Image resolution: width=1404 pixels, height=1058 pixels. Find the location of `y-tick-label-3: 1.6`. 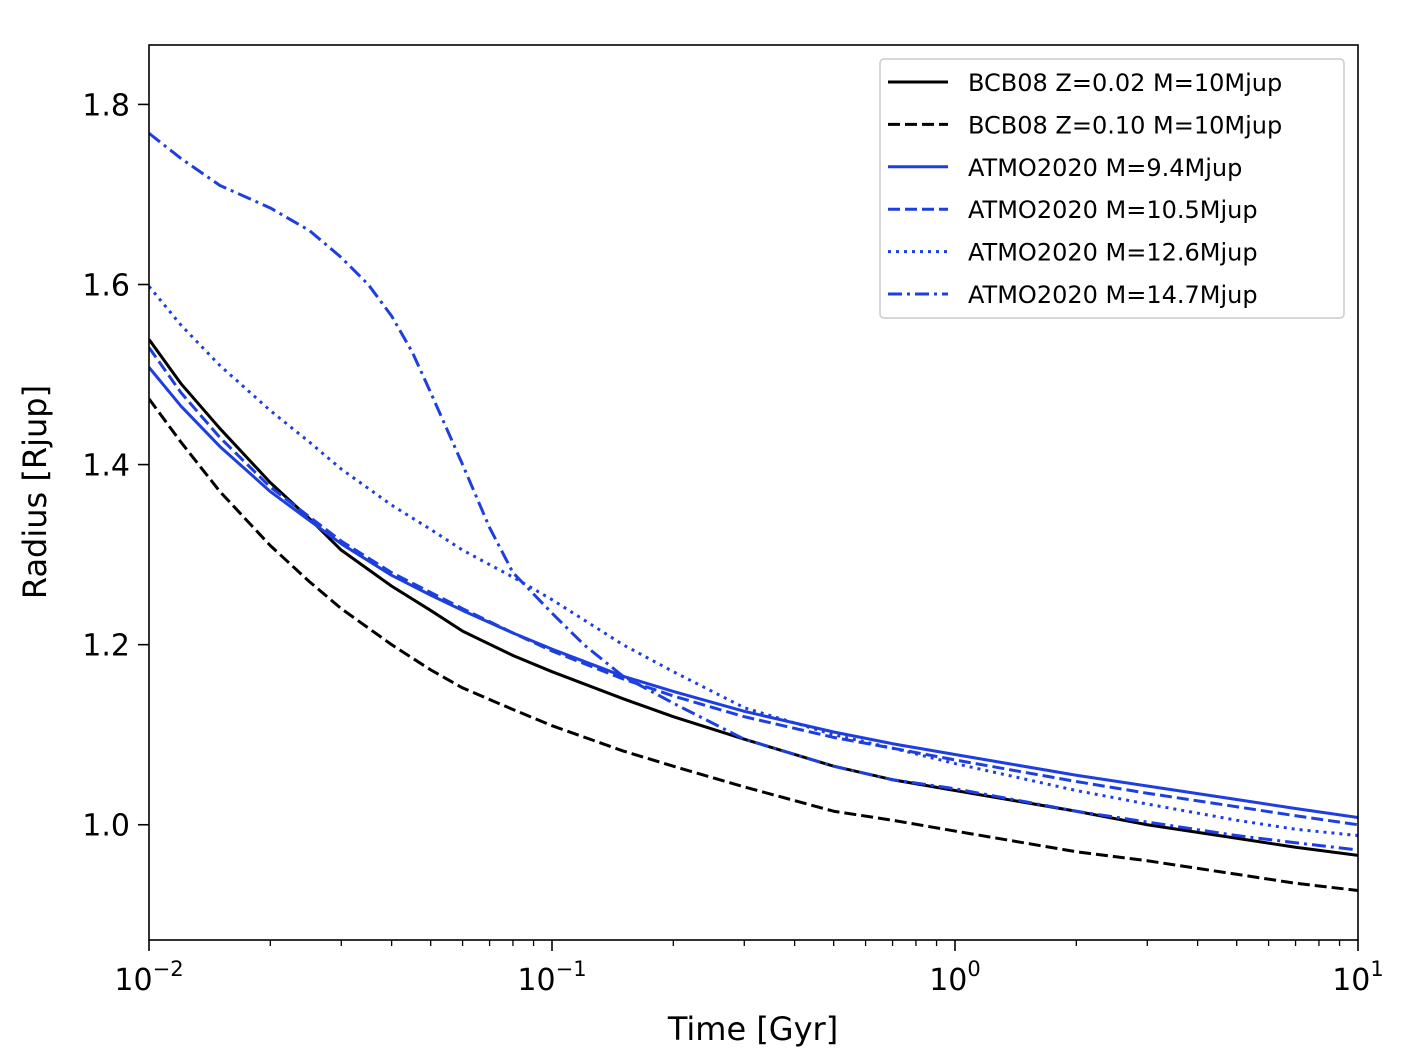

y-tick-label-3: 1.6 is located at coordinates (106, 286).